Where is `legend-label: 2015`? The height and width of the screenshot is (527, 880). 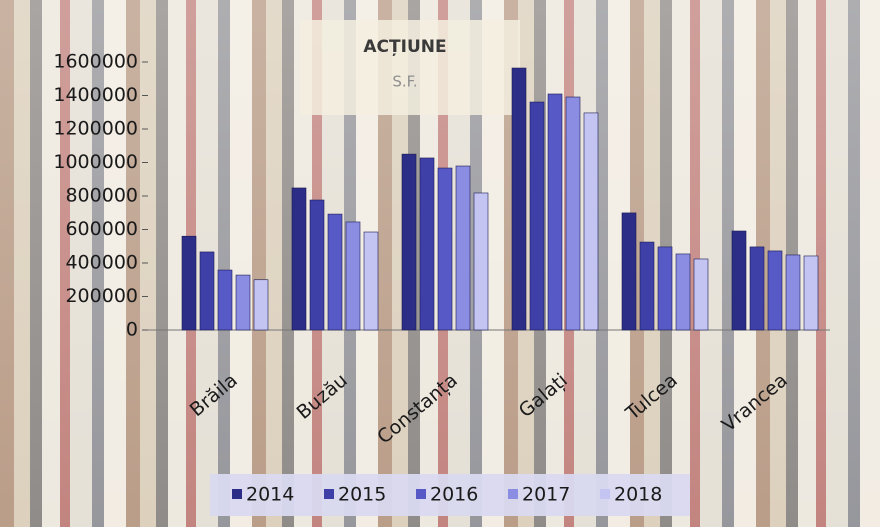
legend-label: 2015 is located at coordinates (362, 495).